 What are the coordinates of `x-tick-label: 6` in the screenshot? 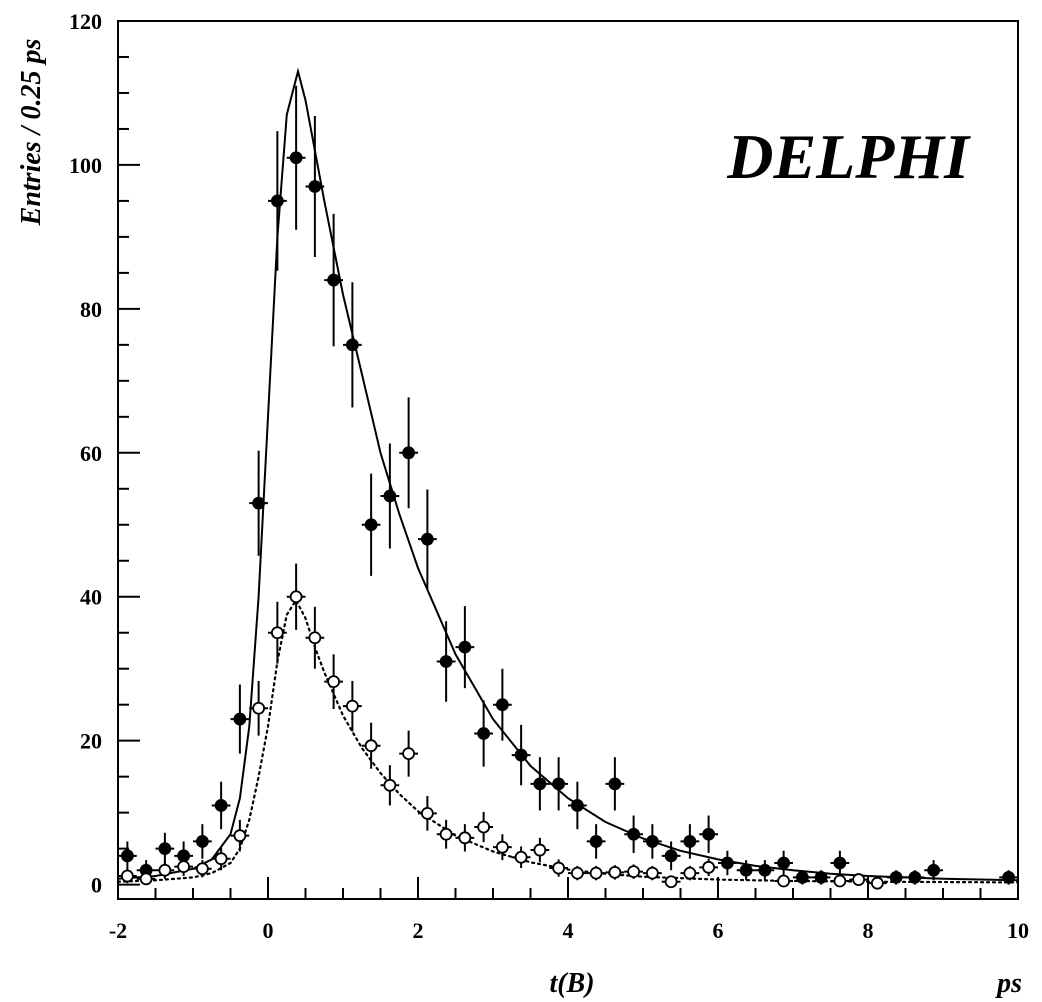 It's located at (718, 930).